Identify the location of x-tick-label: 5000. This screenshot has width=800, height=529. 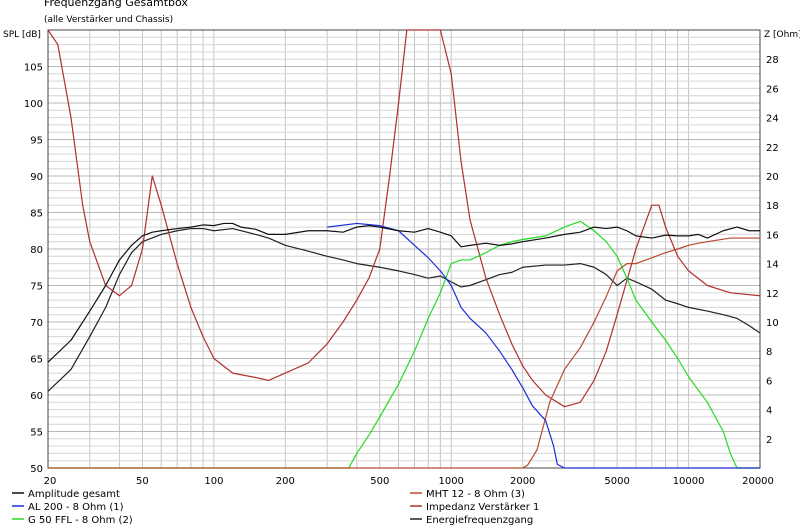
(616, 481).